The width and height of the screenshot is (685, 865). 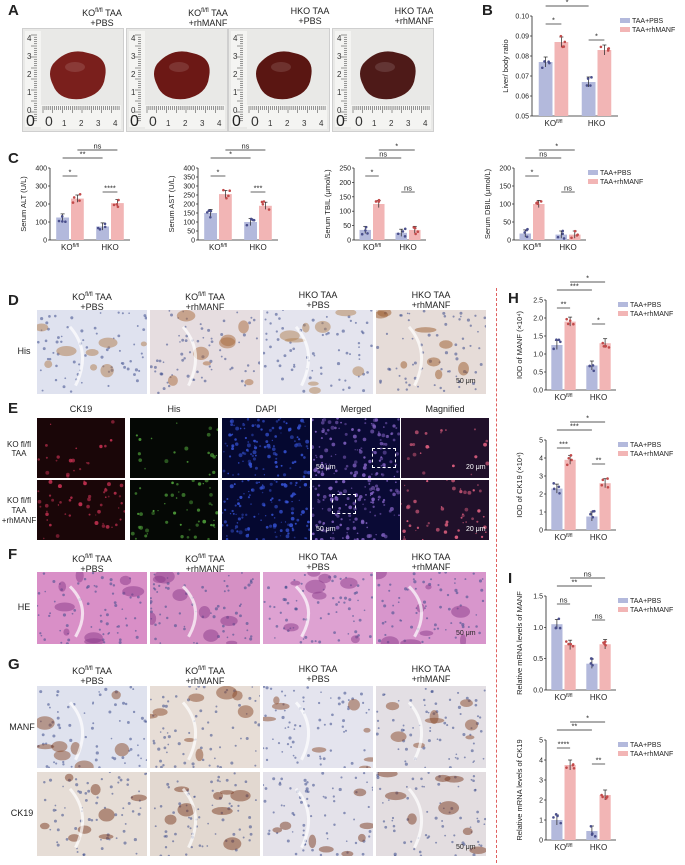 I want to click on y-axis-label: Relative mRNA levels of MANF, so click(x=519, y=643).